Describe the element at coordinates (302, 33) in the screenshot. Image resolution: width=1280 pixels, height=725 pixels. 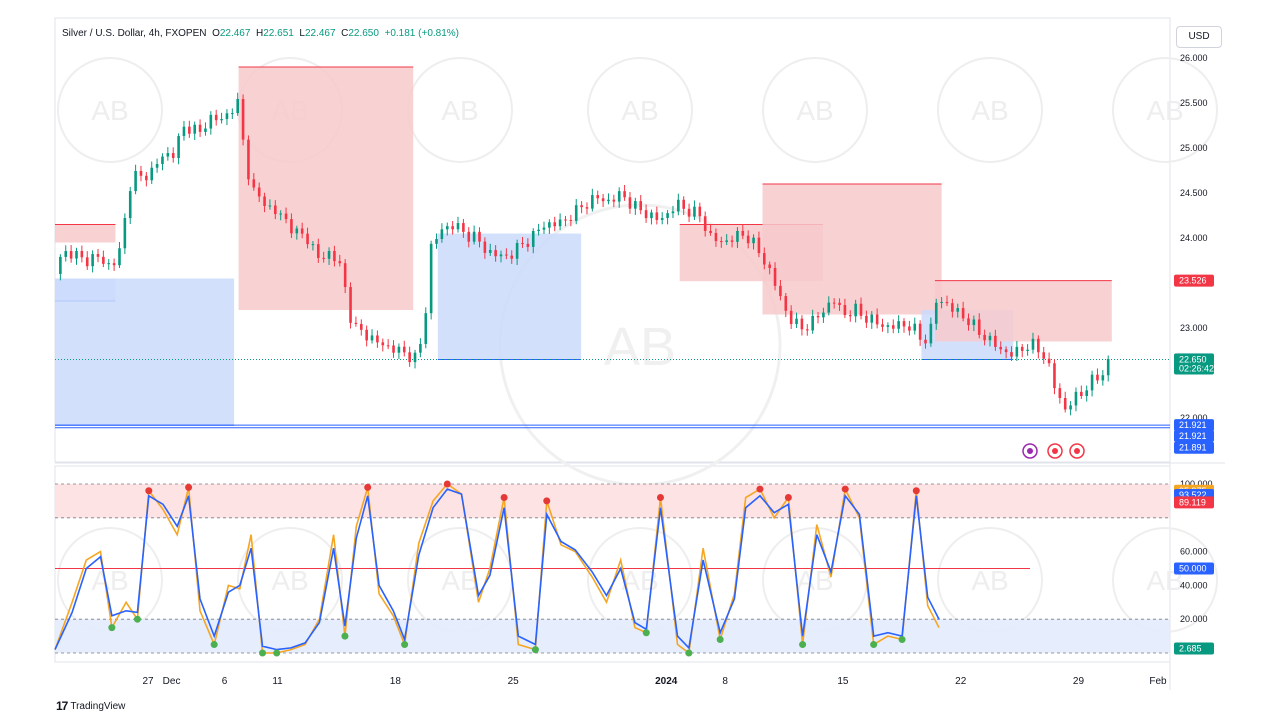
I see `legend-low-label: L` at that location.